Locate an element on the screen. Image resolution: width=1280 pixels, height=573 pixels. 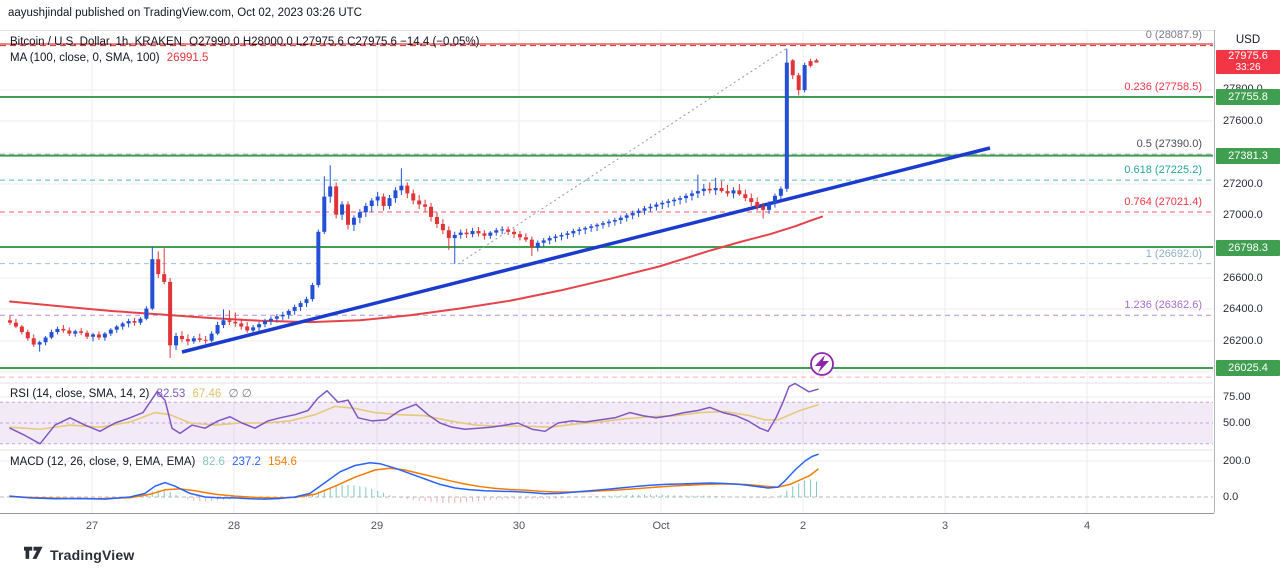
tradingview-logo-icon is located at coordinates (33, 552).